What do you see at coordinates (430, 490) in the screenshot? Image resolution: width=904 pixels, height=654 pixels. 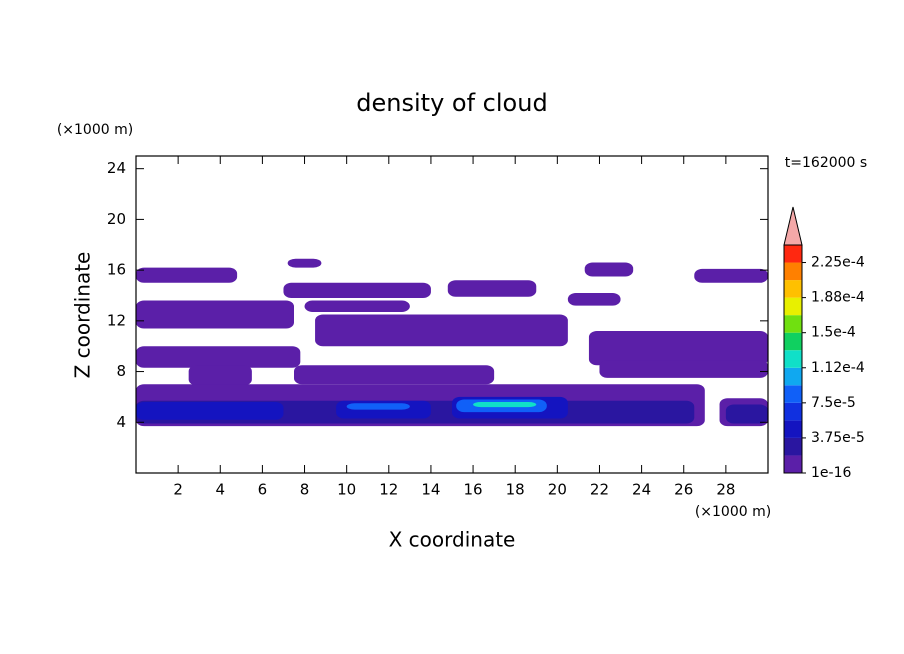 I see `x-tick-label: 14` at bounding box center [430, 490].